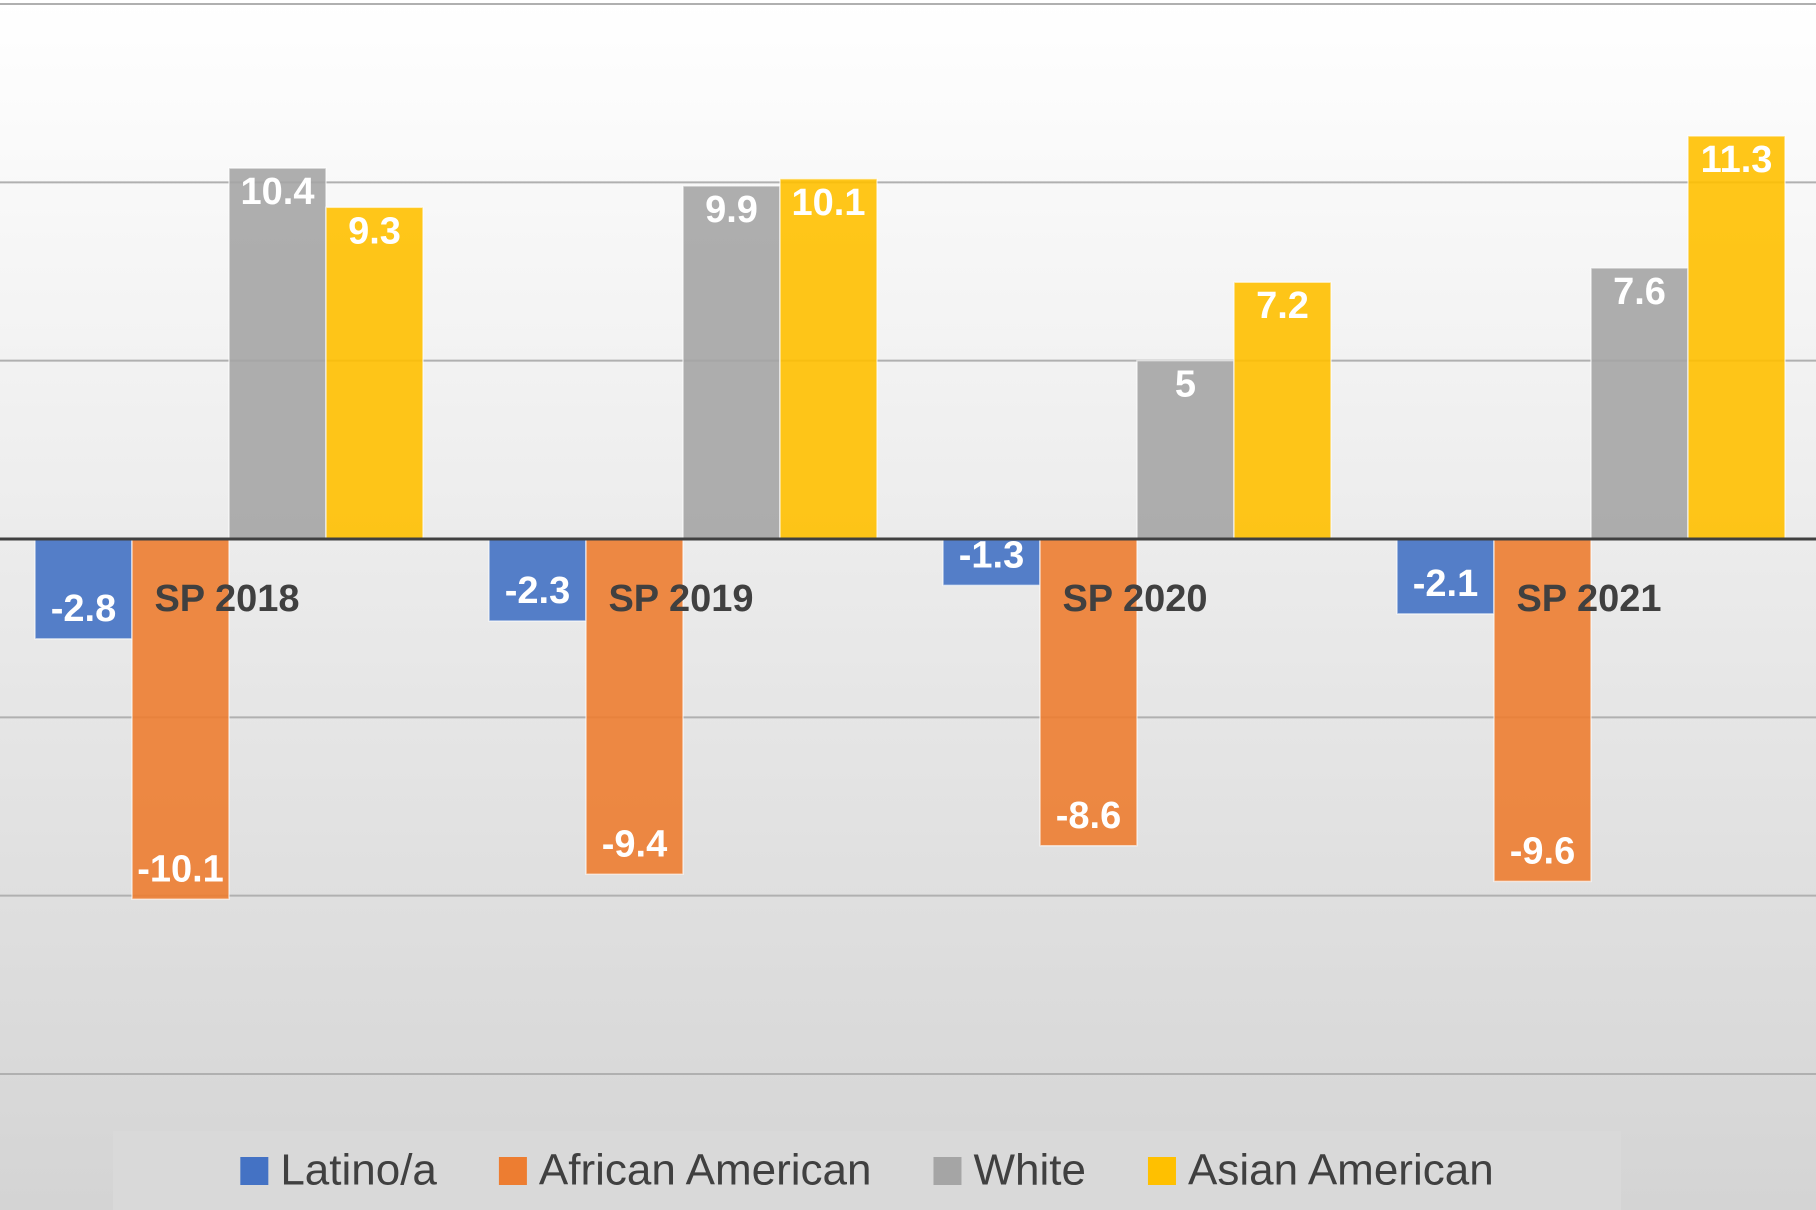  Describe the element at coordinates (1341, 1170) in the screenshot. I see `legend-label: Asian American` at that location.